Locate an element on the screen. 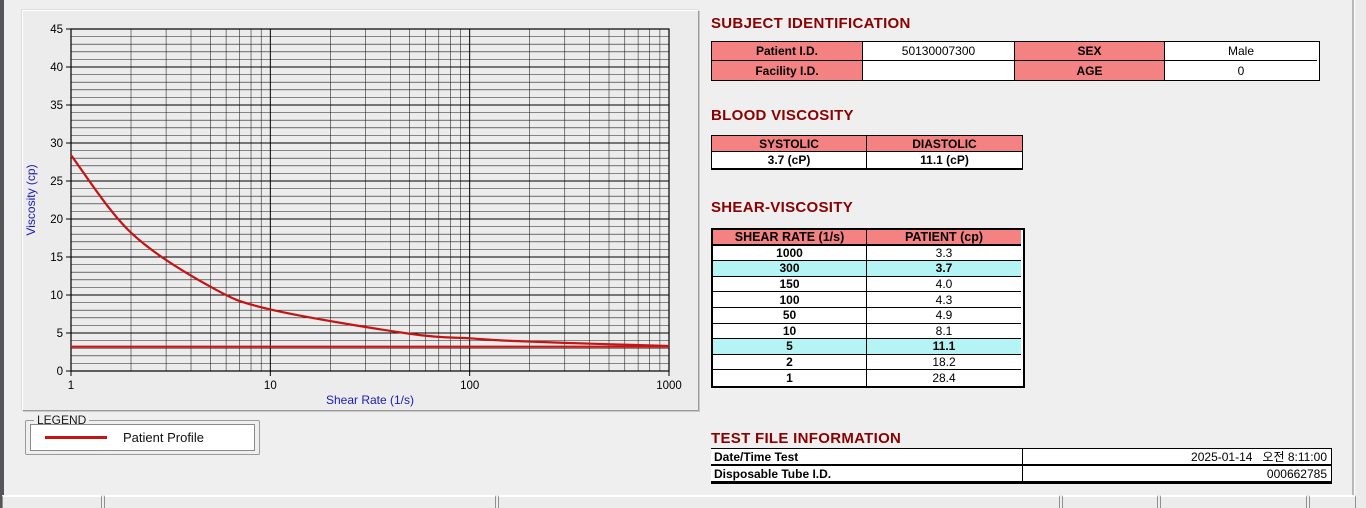 This screenshot has width=1366, height=508. table-header-row: SYSTOLIC DIASTOLIC is located at coordinates (867, 144).